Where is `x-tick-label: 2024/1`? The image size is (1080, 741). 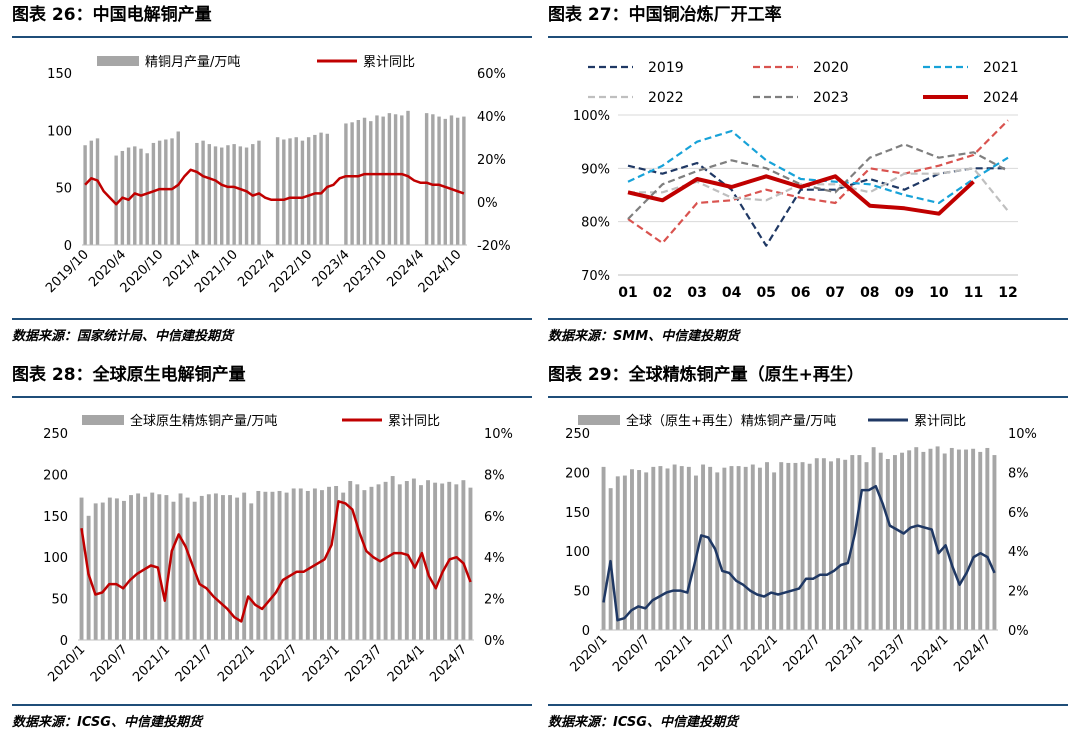 x-tick-label: 2024/1 is located at coordinates (930, 653).